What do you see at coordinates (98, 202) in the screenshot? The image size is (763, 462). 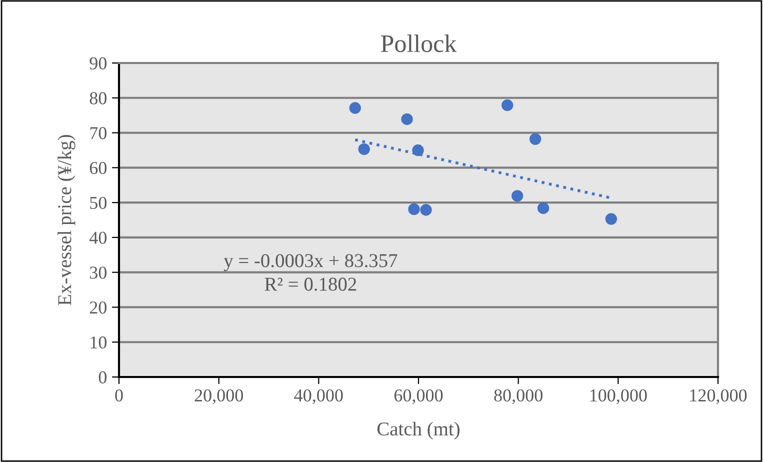 I see `y-tick-label: 50` at bounding box center [98, 202].